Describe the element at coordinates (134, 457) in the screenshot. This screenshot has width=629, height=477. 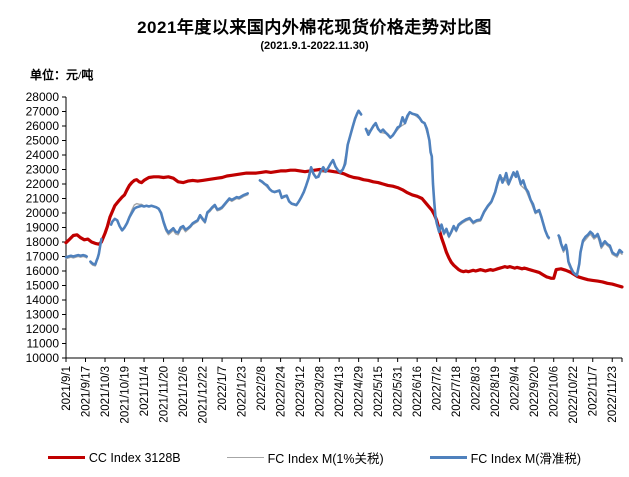
I see `legend-label-cc-index: CC Index 3128B` at that location.